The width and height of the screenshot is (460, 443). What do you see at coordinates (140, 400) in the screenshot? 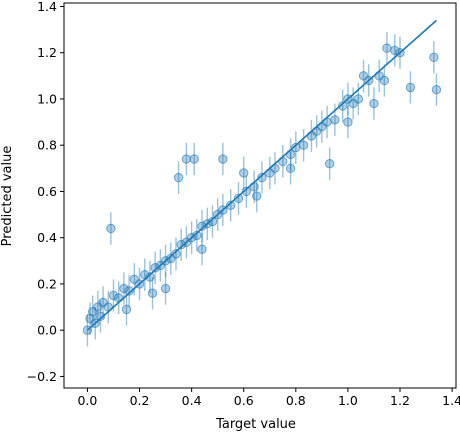
I see `x-tick-label: 0.2` at bounding box center [140, 400].